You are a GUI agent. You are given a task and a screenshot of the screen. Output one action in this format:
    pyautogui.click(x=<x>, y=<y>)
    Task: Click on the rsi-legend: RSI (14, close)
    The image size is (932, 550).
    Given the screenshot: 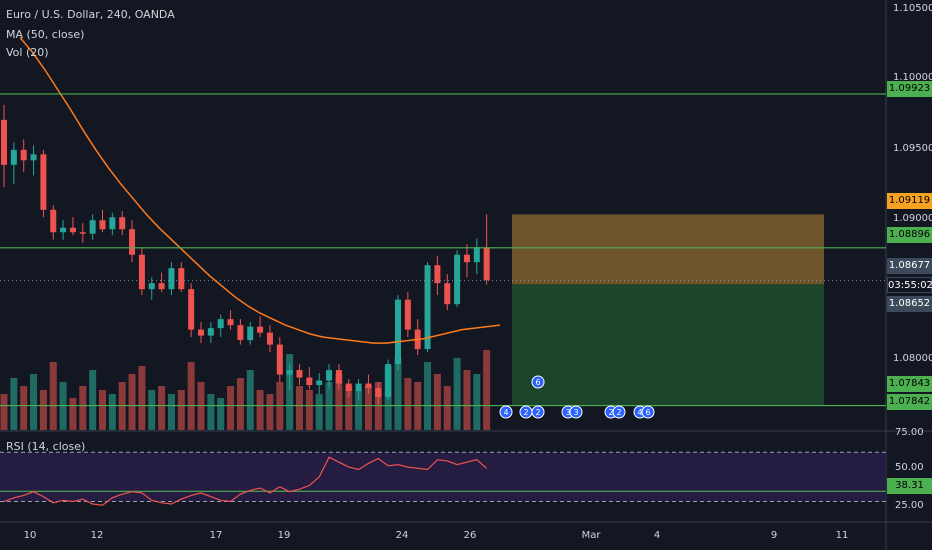 What is the action you would take?
    pyautogui.click(x=46, y=446)
    